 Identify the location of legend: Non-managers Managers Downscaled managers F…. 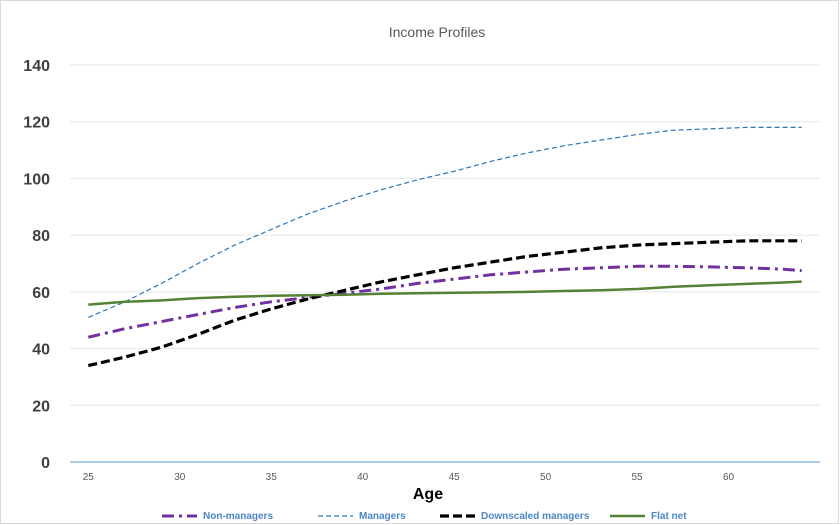
(424, 516).